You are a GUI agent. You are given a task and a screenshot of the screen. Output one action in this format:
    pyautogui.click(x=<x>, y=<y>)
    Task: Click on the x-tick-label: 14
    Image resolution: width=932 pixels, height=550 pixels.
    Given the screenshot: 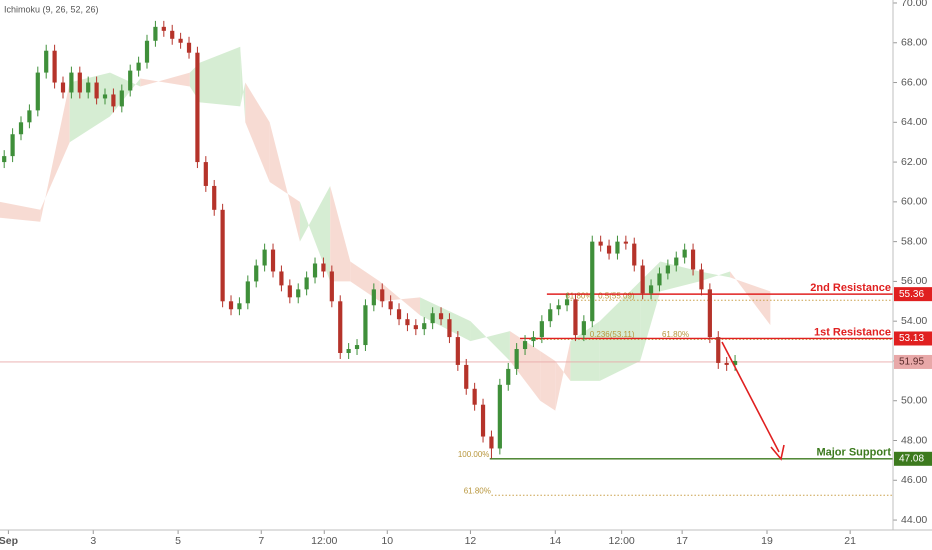 What is the action you would take?
    pyautogui.click(x=555, y=541)
    